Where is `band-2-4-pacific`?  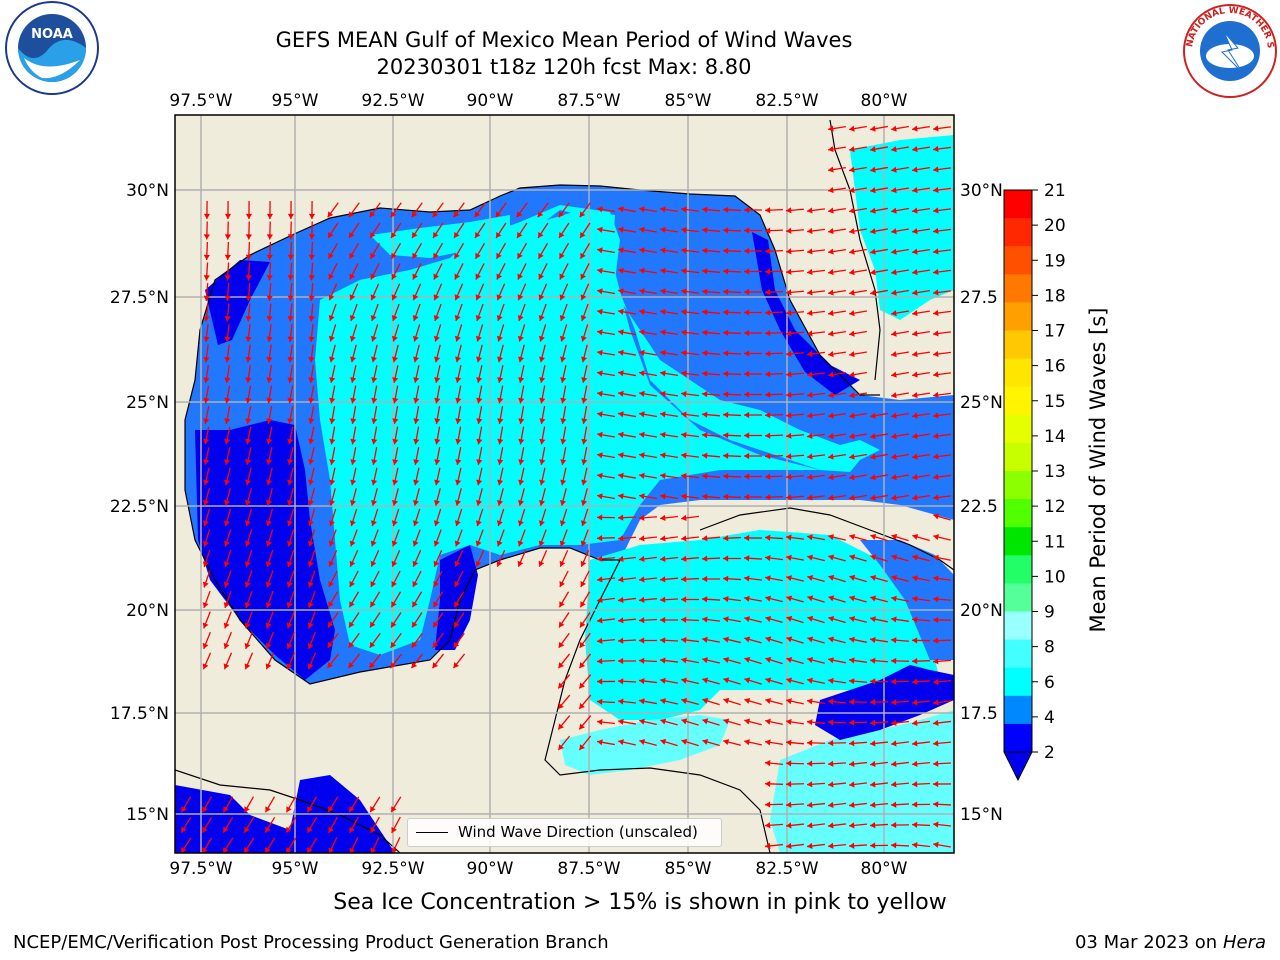
band-2-4-pacific is located at coordinates (285, 814).